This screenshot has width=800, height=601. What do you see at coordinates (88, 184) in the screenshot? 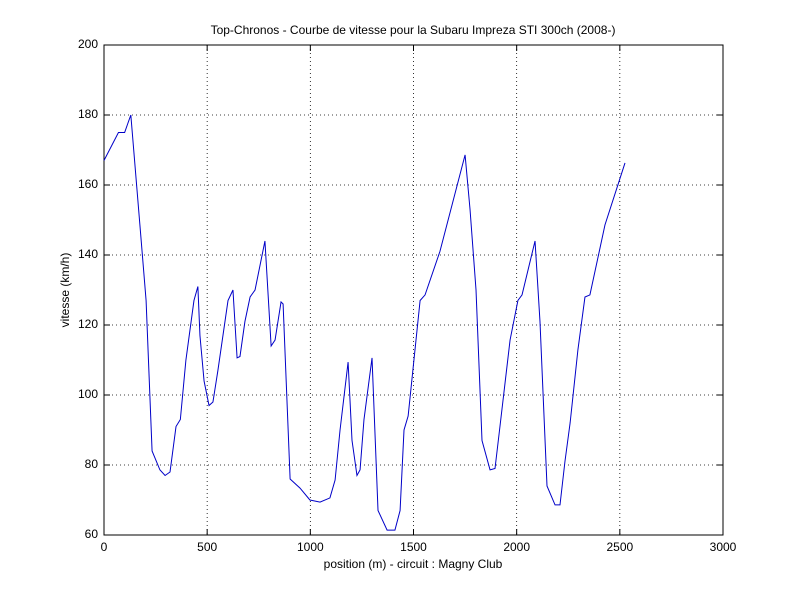
I see `y-tick-label: 160` at bounding box center [88, 184].